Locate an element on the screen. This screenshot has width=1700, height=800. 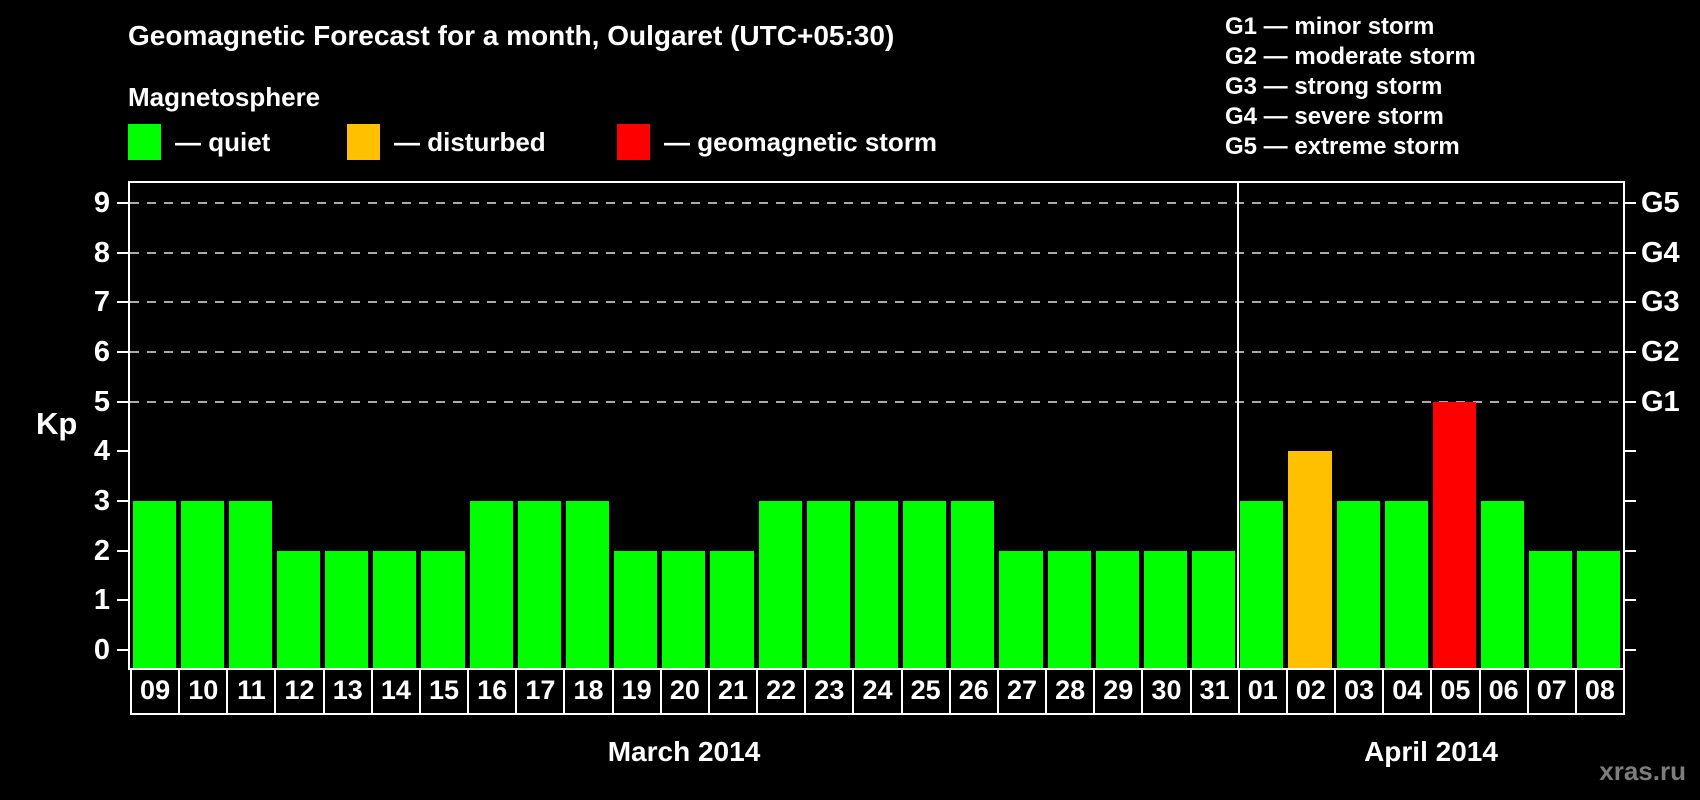
g-axis-label-G3: G3 is located at coordinates (1660, 302).